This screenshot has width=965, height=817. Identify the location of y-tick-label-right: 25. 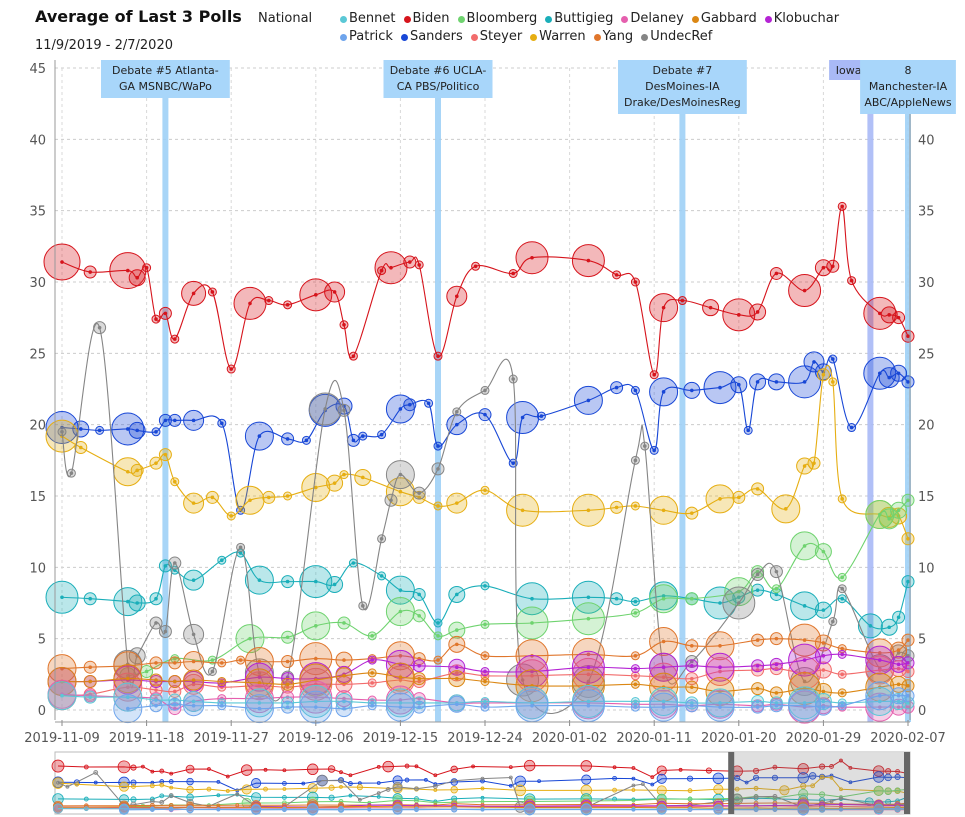
(926, 354).